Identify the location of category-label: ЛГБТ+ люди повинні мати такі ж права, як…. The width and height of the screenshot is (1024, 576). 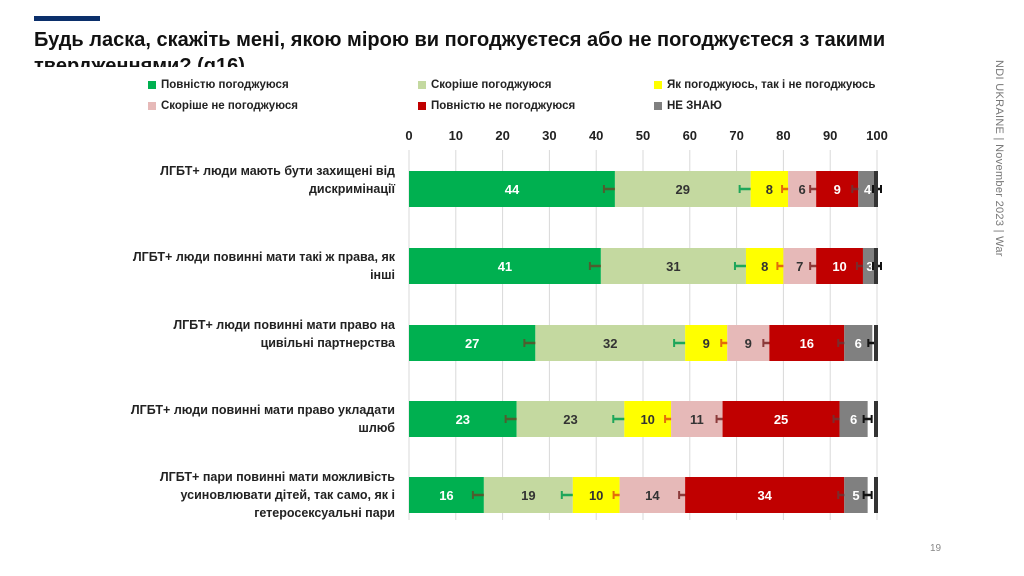
(263, 266).